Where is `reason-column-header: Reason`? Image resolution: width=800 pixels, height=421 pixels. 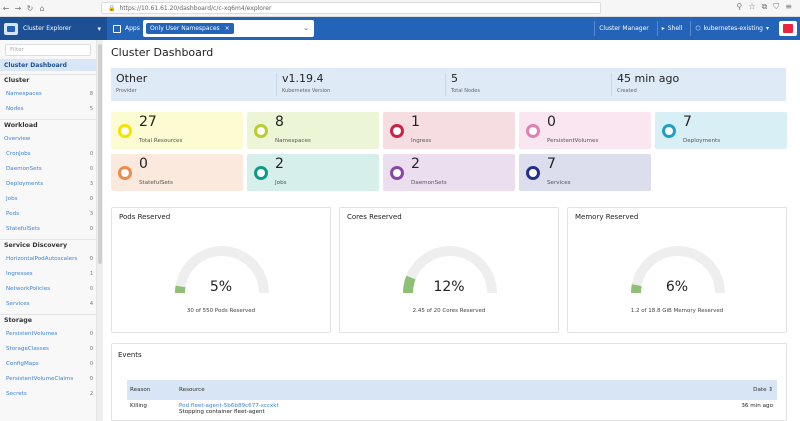 reason-column-header: Reason is located at coordinates (140, 390).